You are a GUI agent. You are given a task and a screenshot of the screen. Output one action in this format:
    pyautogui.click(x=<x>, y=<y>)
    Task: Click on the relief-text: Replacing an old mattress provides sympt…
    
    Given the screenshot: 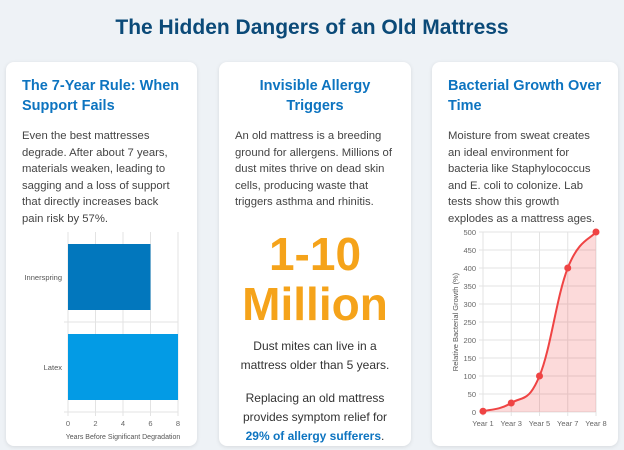 What is the action you would take?
    pyautogui.click(x=315, y=417)
    